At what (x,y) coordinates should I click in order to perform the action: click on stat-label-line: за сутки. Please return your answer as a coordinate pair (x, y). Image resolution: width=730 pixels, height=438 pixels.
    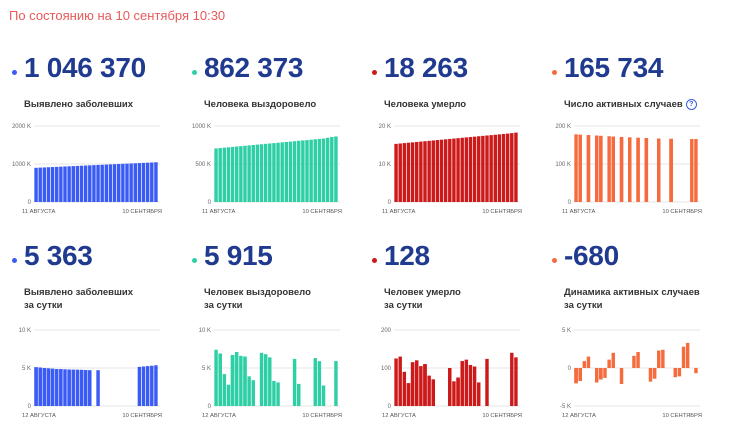
    Looking at the image, I should click on (43, 305).